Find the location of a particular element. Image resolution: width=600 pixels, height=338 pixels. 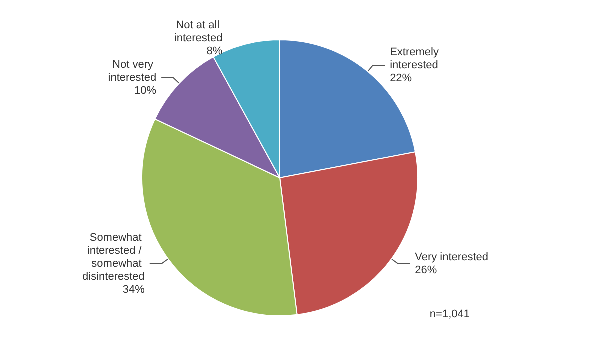

text: n=1,041 is located at coordinates (450, 314).